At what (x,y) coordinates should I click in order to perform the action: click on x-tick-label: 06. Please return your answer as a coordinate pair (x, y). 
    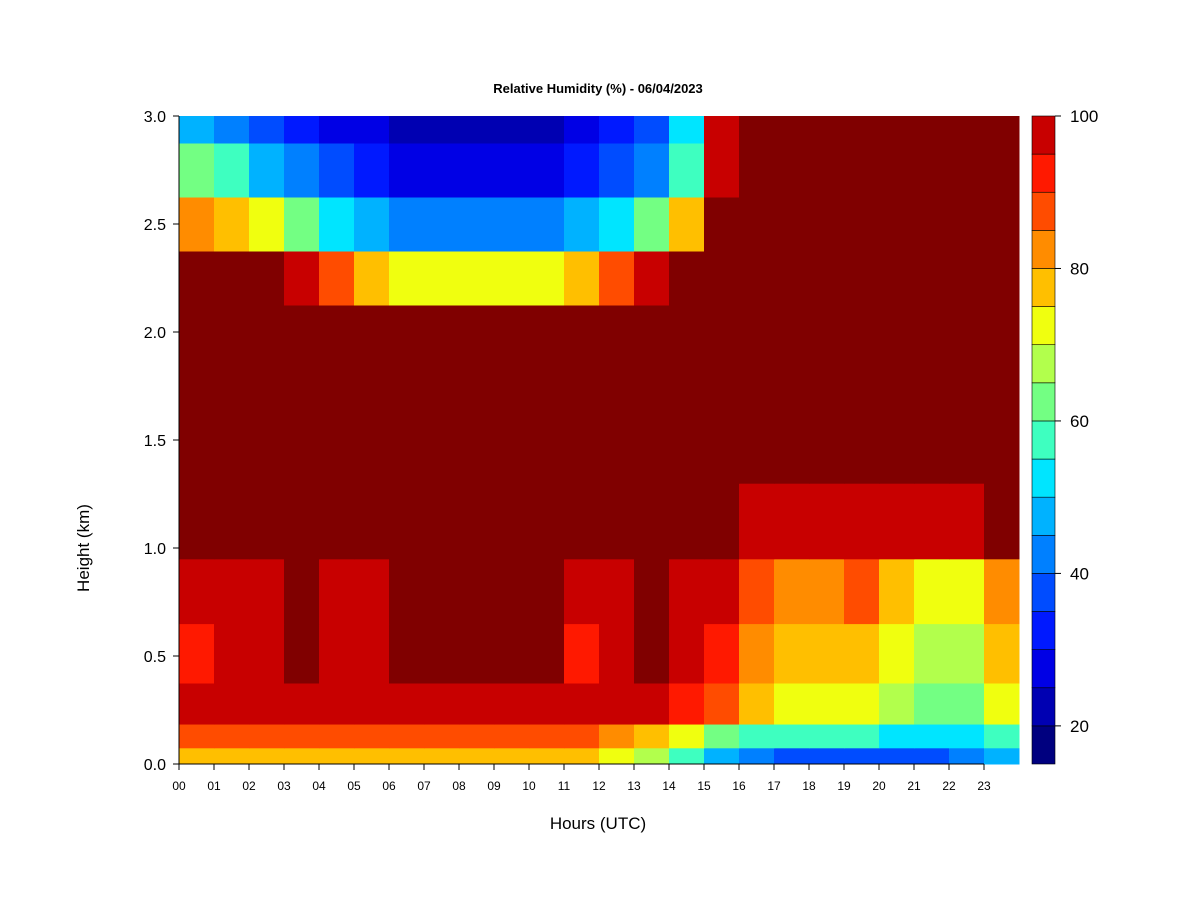
    Looking at the image, I should click on (389, 786).